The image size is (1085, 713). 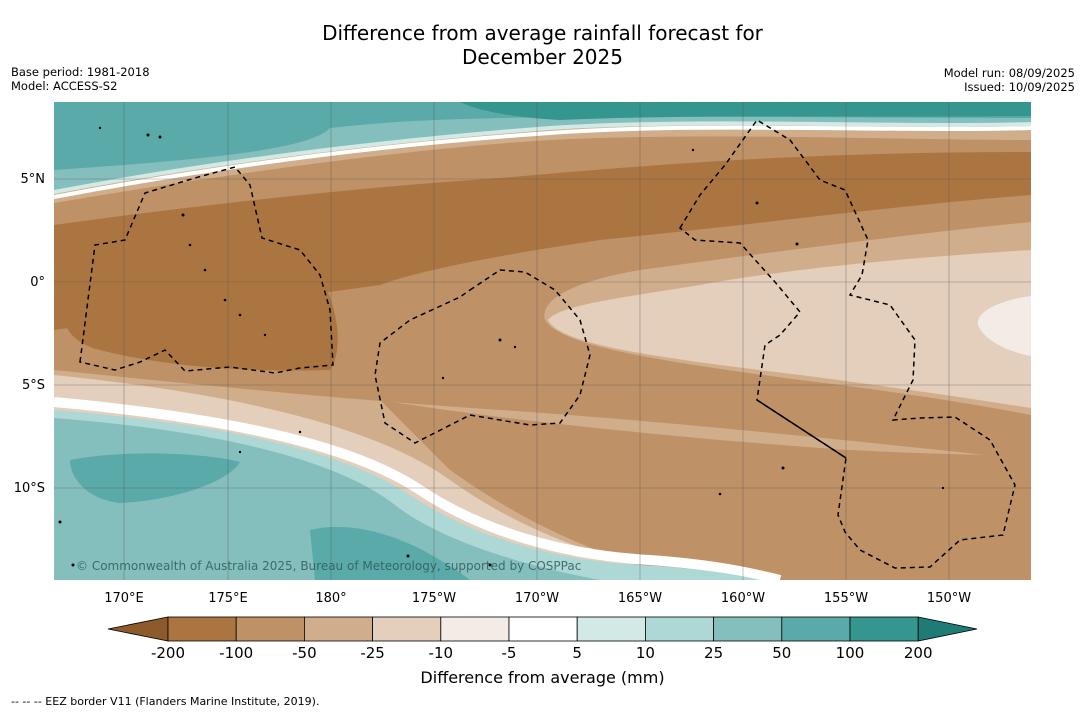 What do you see at coordinates (1019, 87) in the screenshot?
I see `issued-date: Issued: 10/09/2025` at bounding box center [1019, 87].